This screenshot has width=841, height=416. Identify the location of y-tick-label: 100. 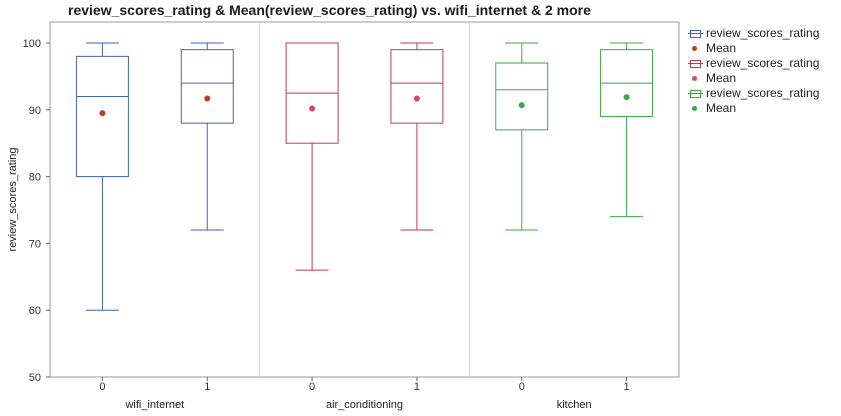
(32, 44).